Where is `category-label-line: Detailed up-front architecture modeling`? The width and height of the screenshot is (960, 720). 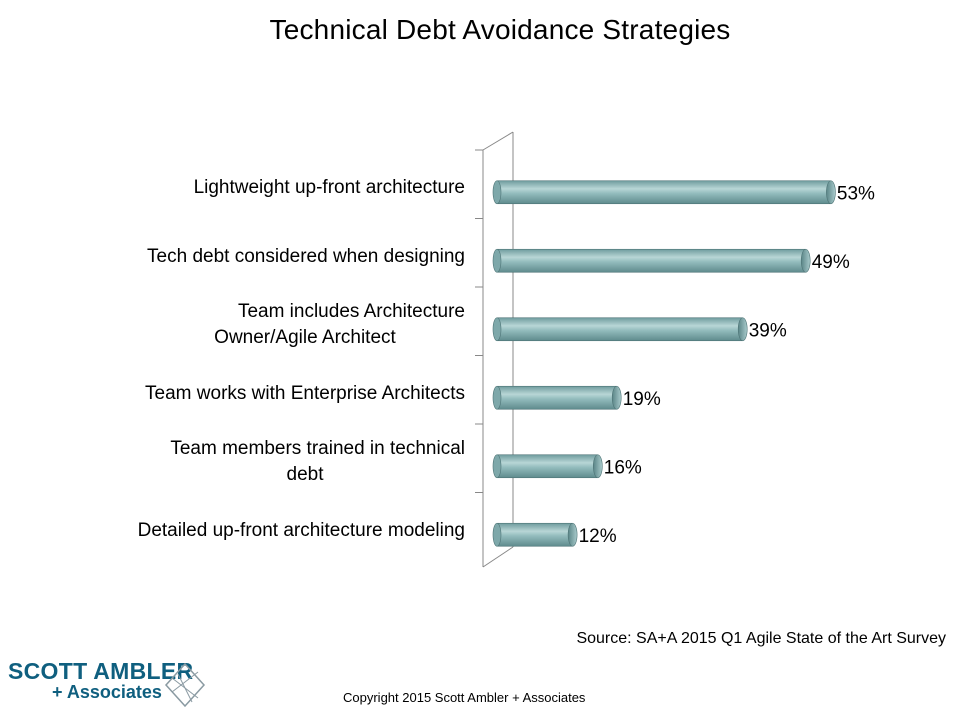
category-label-line: Detailed up-front architecture modeling is located at coordinates (301, 530).